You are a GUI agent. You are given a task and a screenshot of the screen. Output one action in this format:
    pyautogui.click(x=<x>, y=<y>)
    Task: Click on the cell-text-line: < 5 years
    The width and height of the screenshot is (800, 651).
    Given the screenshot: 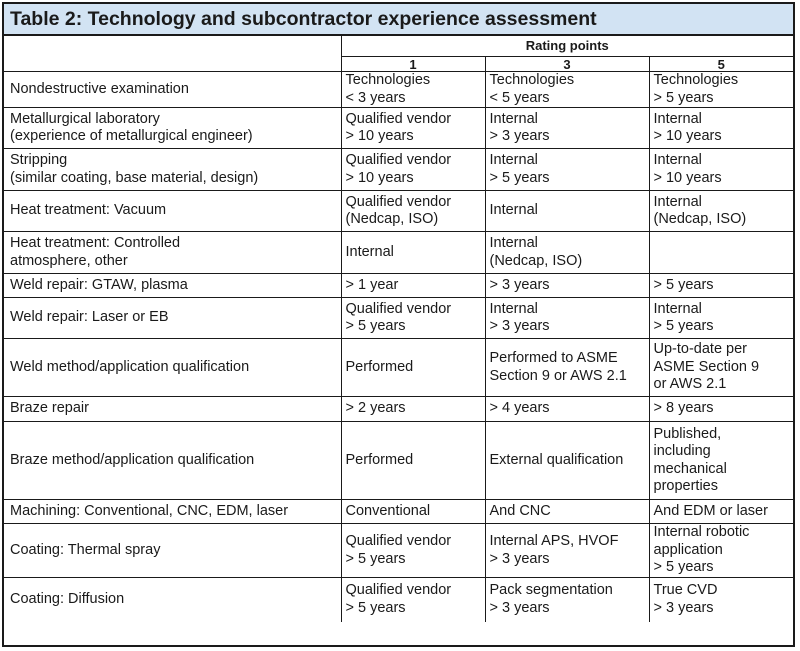 What is the action you would take?
    pyautogui.click(x=519, y=97)
    